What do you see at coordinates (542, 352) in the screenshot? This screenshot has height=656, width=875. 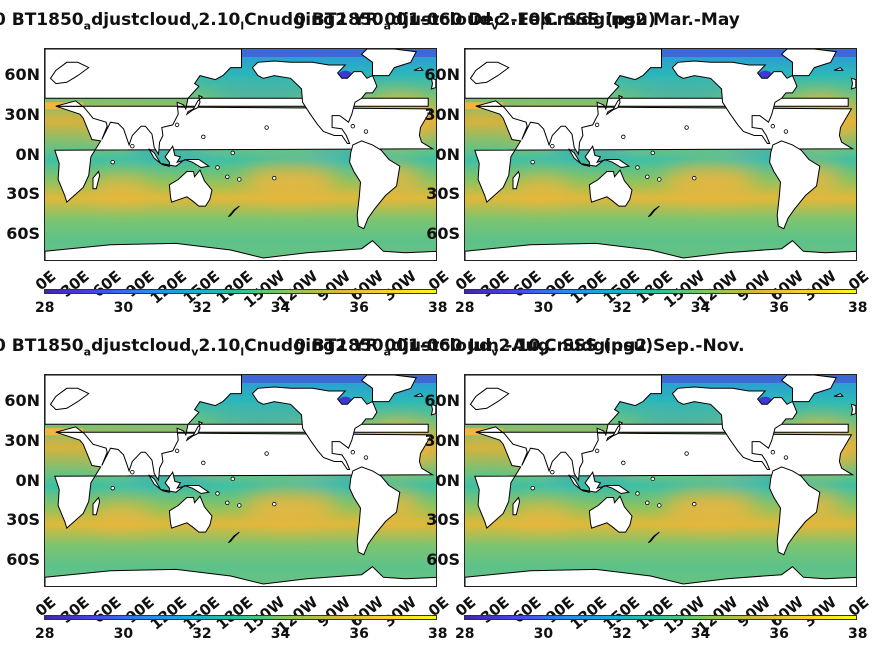 I see `title-subscript: l` at bounding box center [542, 352].